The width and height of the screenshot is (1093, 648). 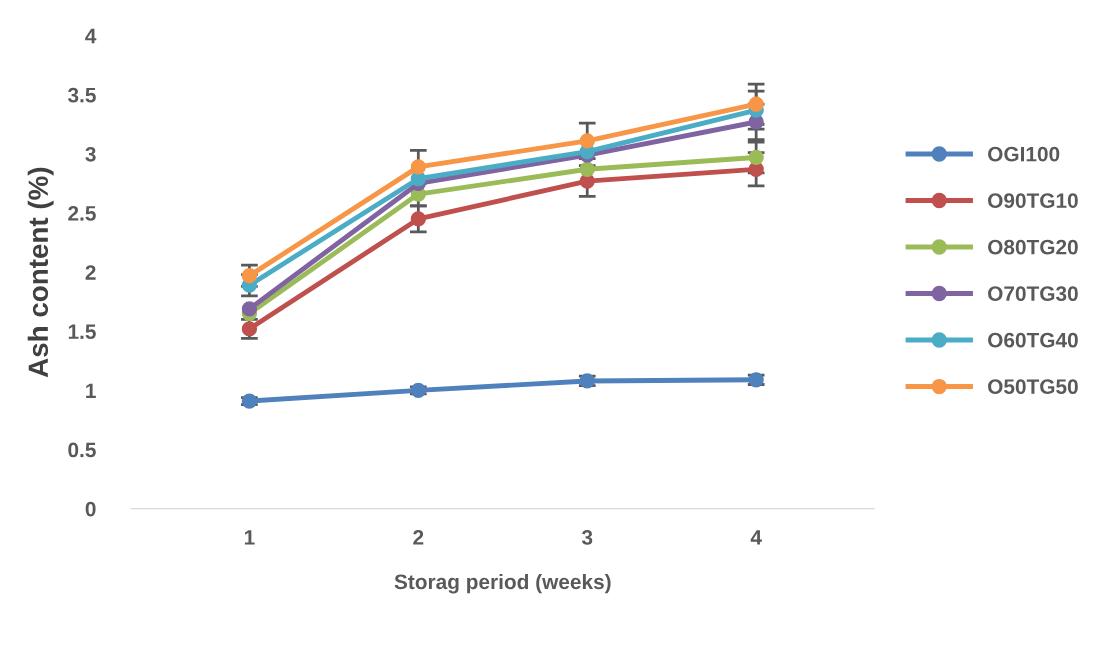 What do you see at coordinates (587, 537) in the screenshot?
I see `x-tick-label: 3` at bounding box center [587, 537].